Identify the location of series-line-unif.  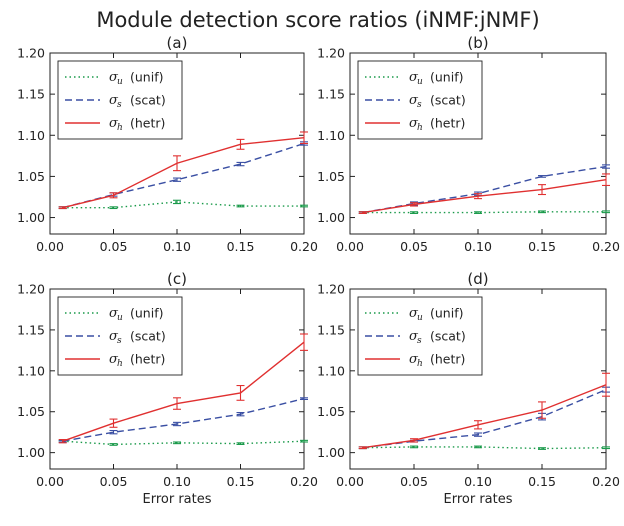
(183, 205).